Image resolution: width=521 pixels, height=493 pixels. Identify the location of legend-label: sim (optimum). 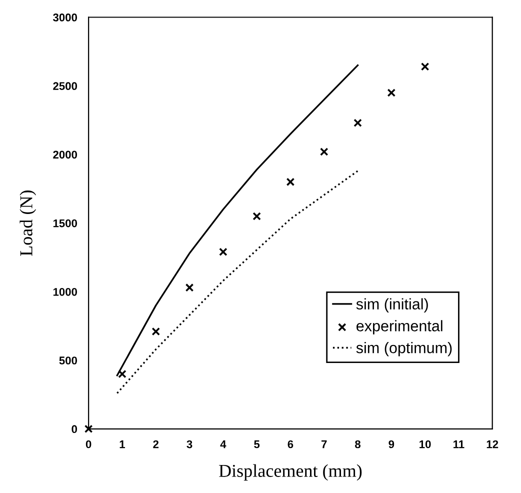
(404, 349).